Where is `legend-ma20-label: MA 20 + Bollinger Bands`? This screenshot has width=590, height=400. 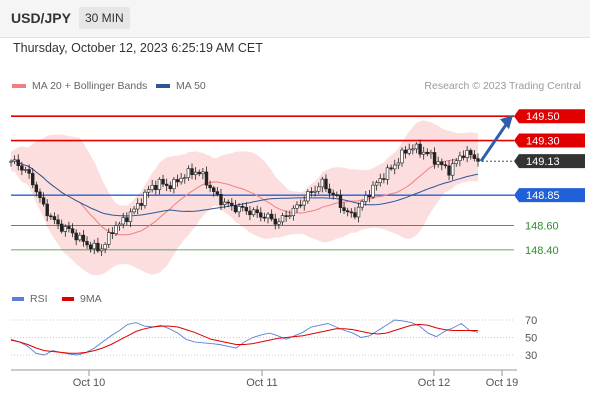 legend-ma20-label: MA 20 + Bollinger Bands is located at coordinates (90, 86).